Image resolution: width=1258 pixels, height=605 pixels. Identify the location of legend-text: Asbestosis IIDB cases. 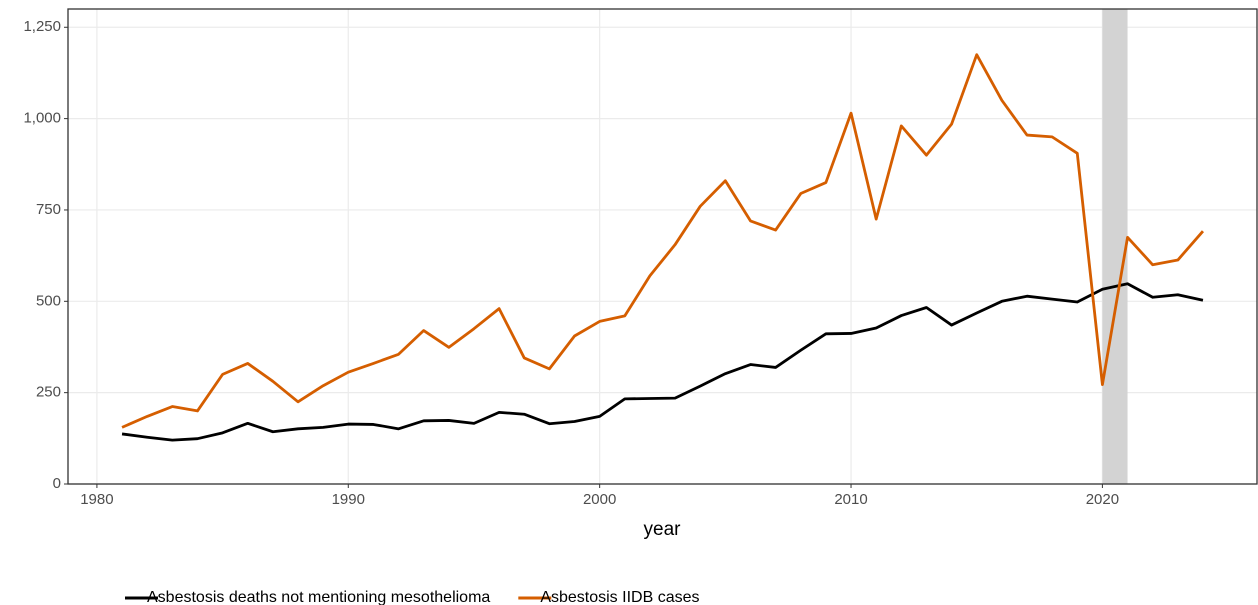
(619, 597).